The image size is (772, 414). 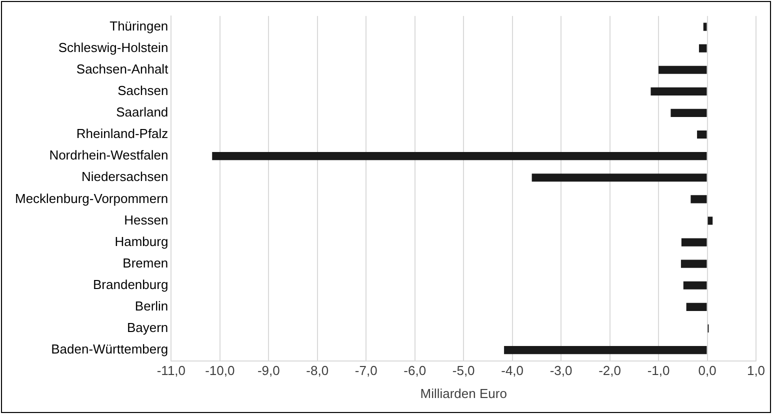 I want to click on x-tick-label: -10,0, so click(x=220, y=370).